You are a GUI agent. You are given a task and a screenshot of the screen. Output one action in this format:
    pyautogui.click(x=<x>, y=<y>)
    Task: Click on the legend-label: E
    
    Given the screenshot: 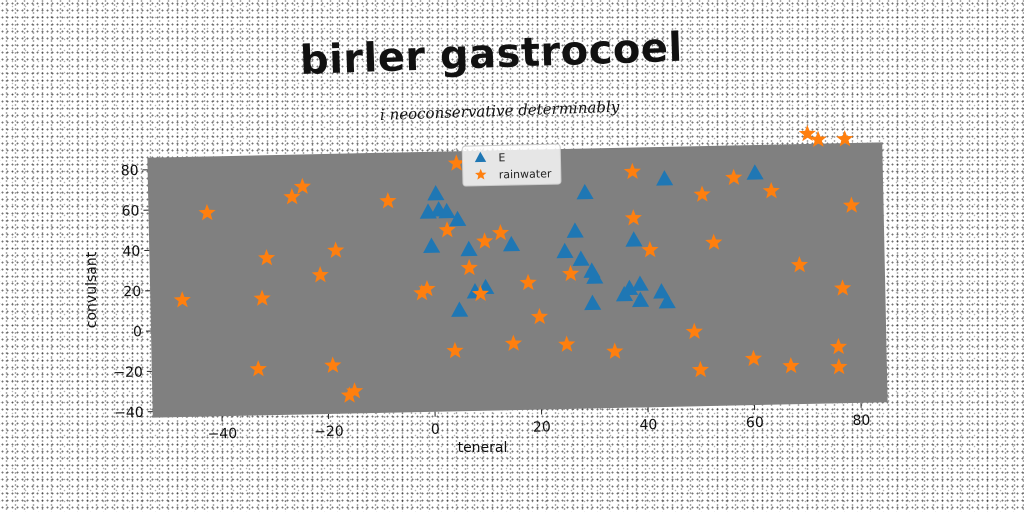 What is the action you would take?
    pyautogui.click(x=501, y=157)
    